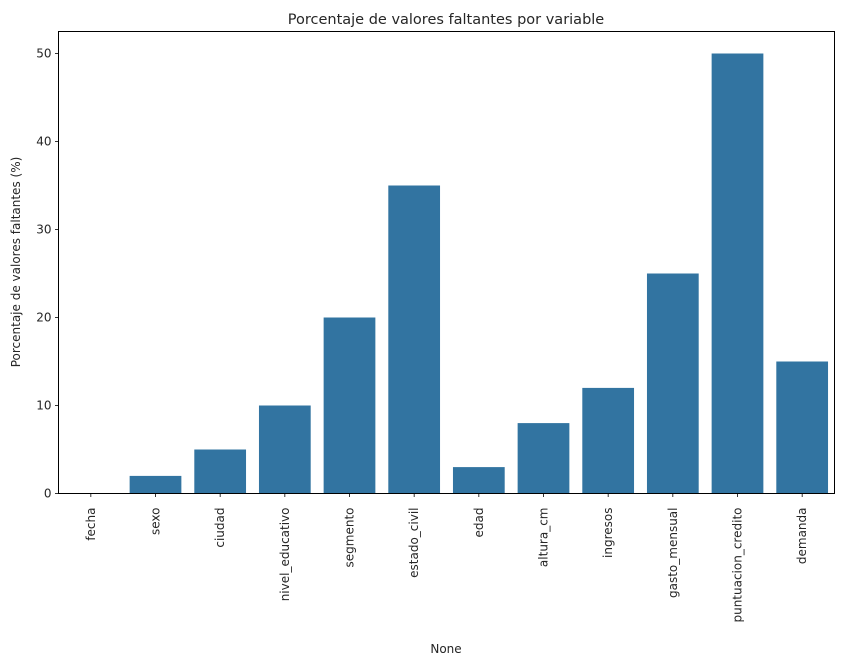 This screenshot has width=841, height=666. I want to click on bar-ciudad, so click(220, 471).